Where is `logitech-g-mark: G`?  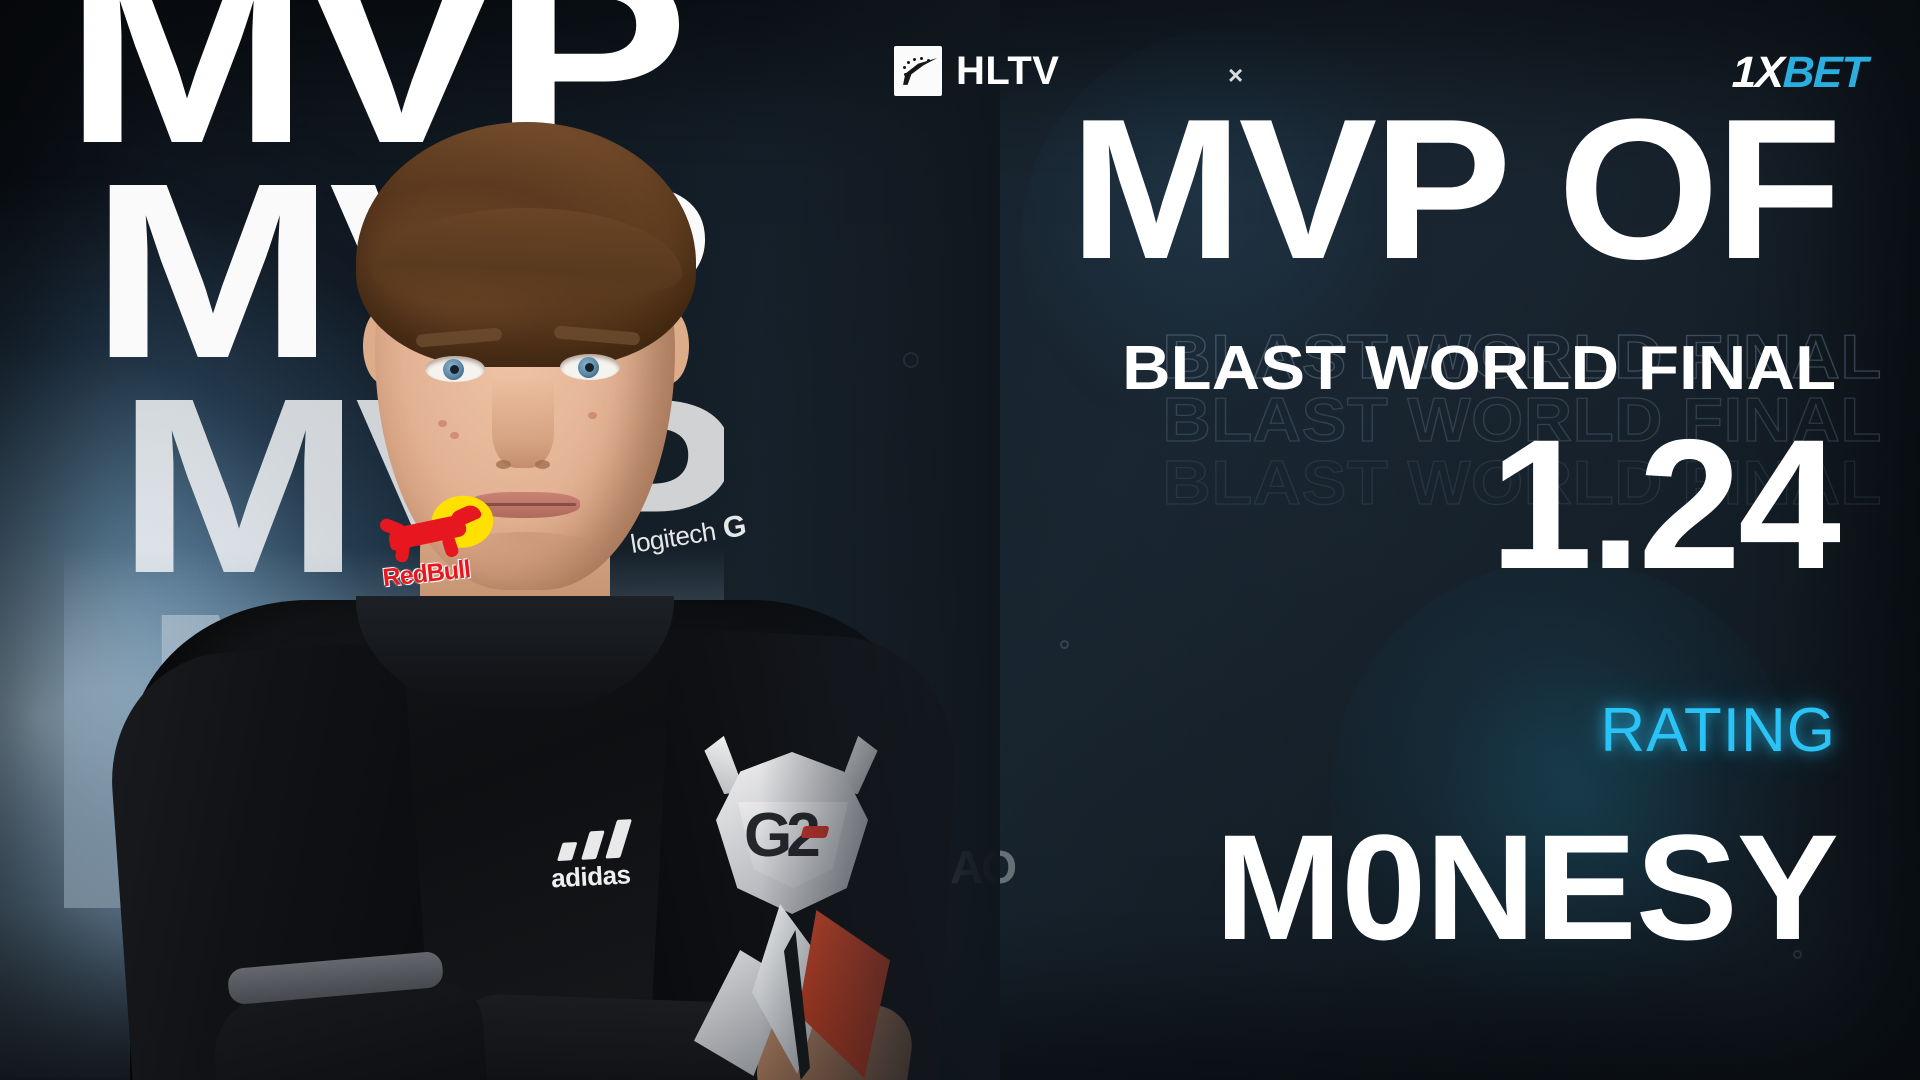 logitech-g-mark: G is located at coordinates (734, 527).